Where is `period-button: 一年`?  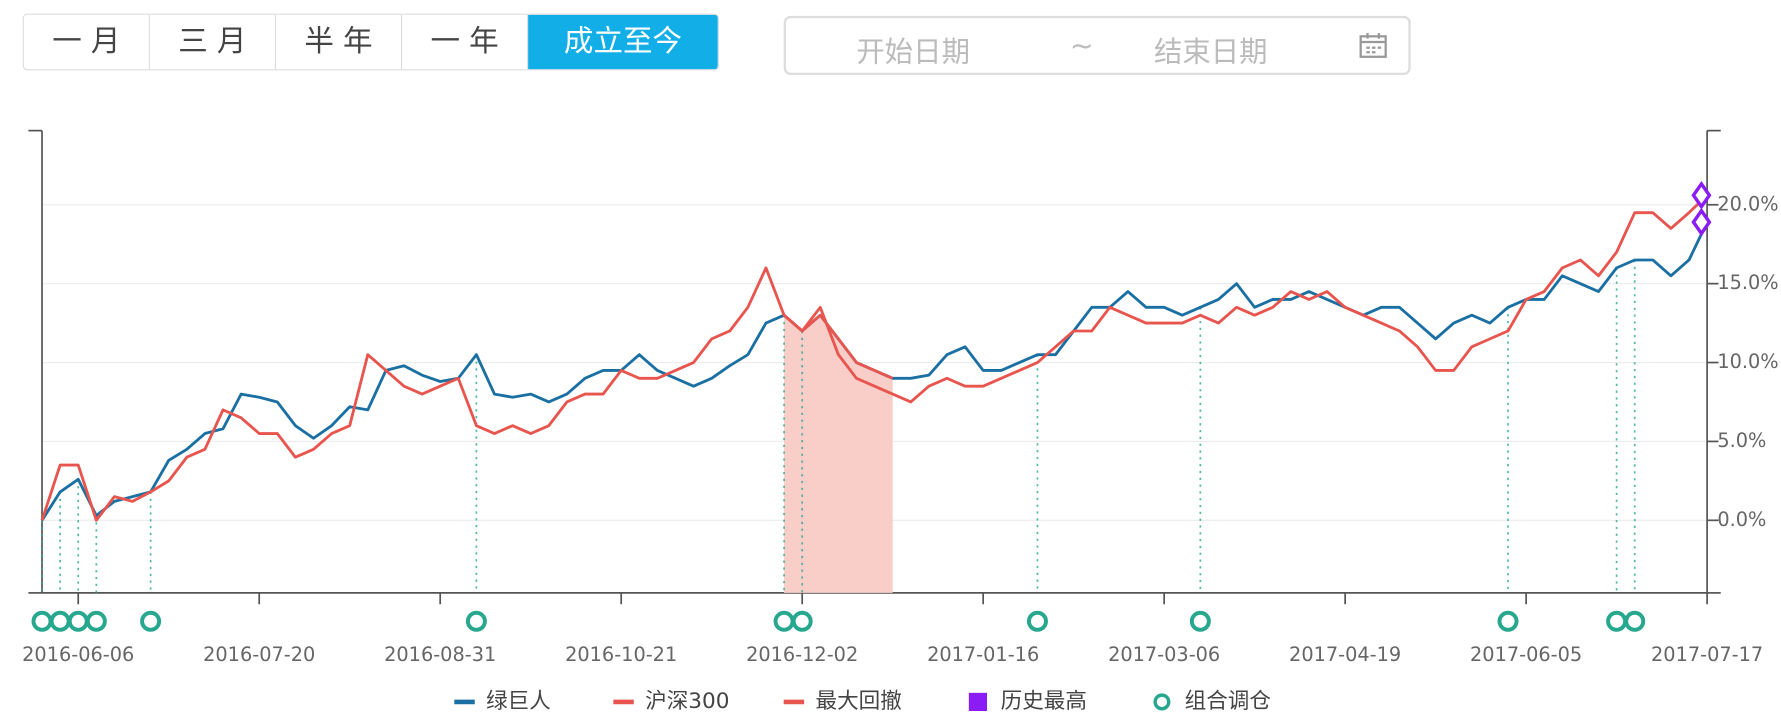
period-button: 一年 is located at coordinates (465, 42).